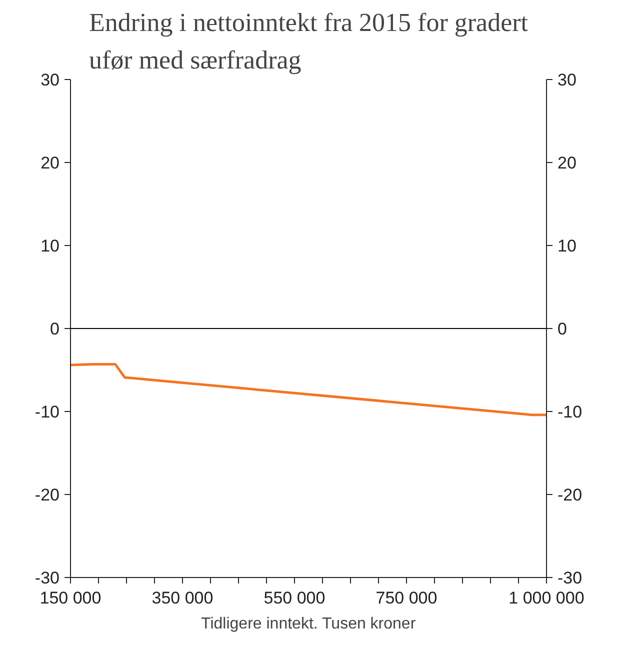  I want to click on y2-tick-label: -30, so click(570, 578).